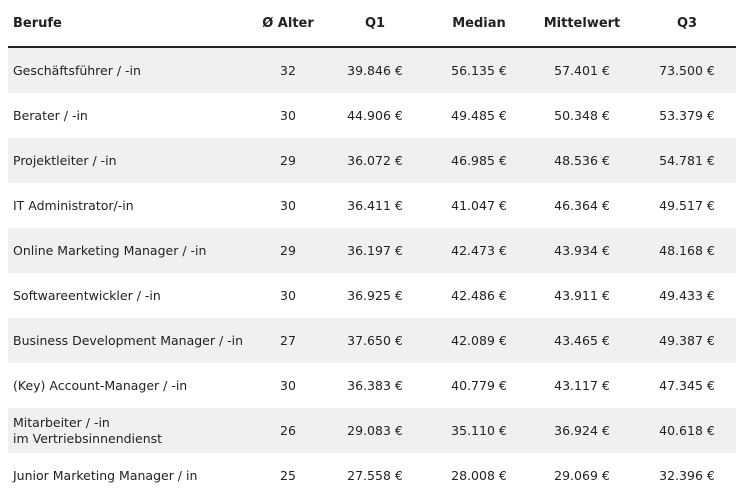 The image size is (750, 500). I want to click on value-cell: 29.083 €, so click(375, 430).